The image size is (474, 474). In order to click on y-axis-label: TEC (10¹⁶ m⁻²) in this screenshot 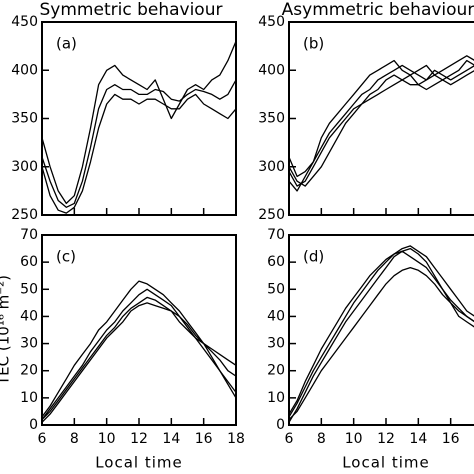, I will do `click(6, 330)`.